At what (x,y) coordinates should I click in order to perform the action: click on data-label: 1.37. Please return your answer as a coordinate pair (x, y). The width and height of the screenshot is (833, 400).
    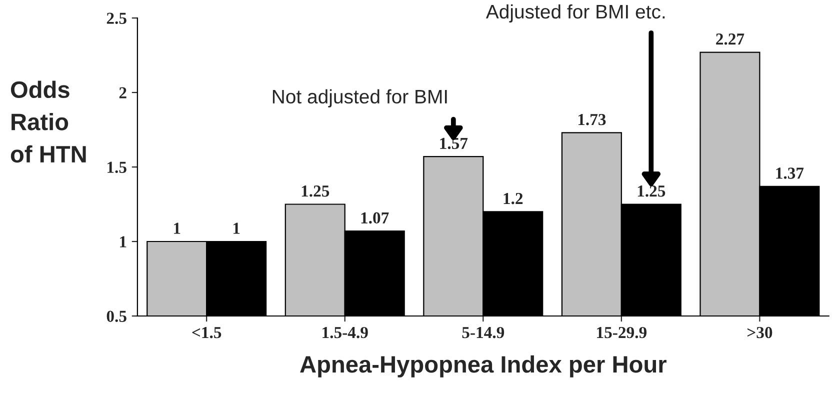
    Looking at the image, I should click on (790, 173).